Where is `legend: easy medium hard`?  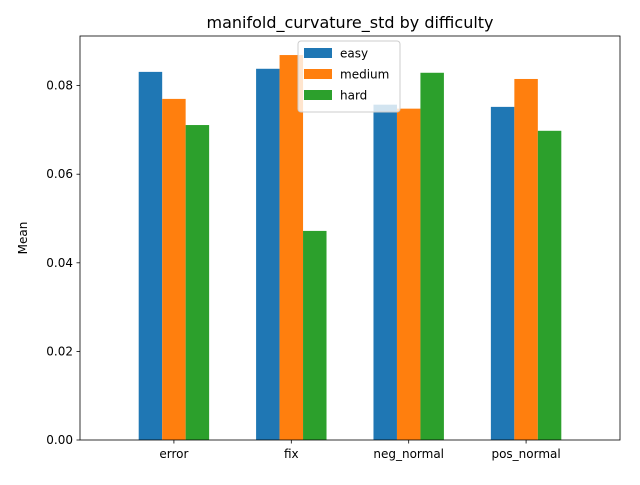
legend: easy medium hard is located at coordinates (349, 76).